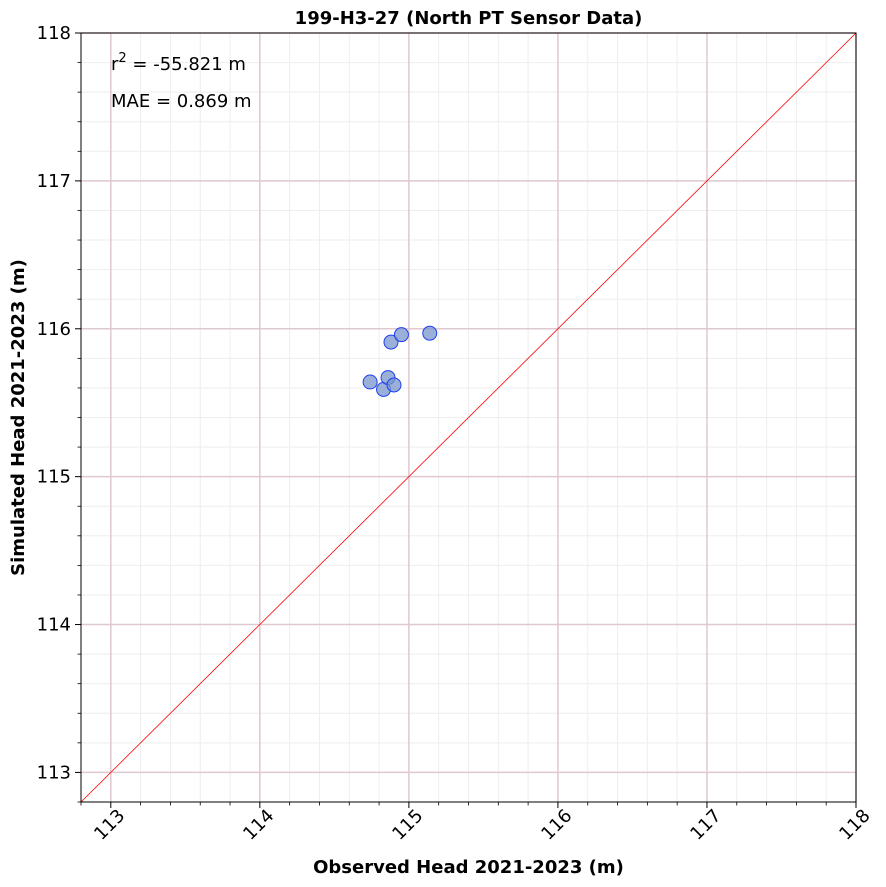 The image size is (886, 887). I want to click on y-tick-label: 113, so click(54, 772).